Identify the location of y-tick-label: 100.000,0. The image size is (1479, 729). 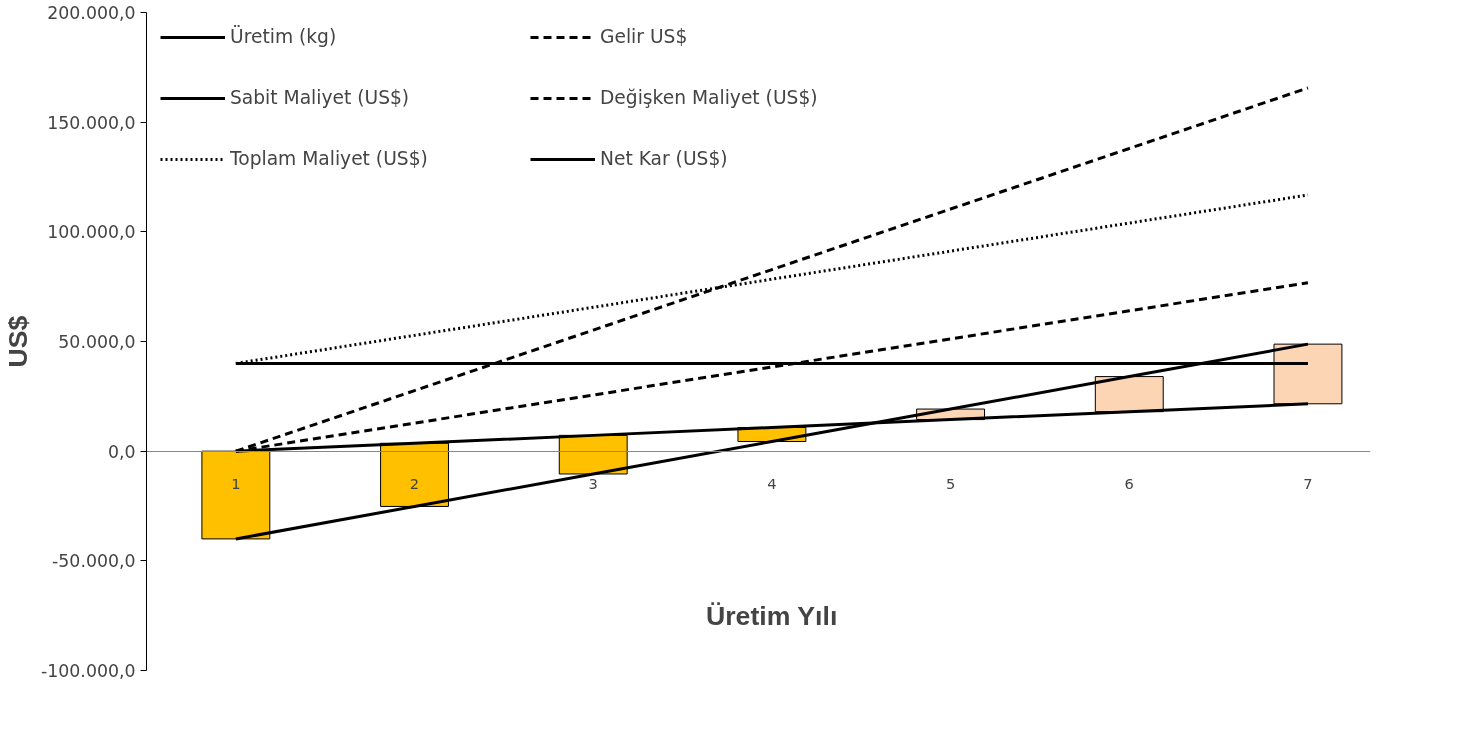
(91, 232).